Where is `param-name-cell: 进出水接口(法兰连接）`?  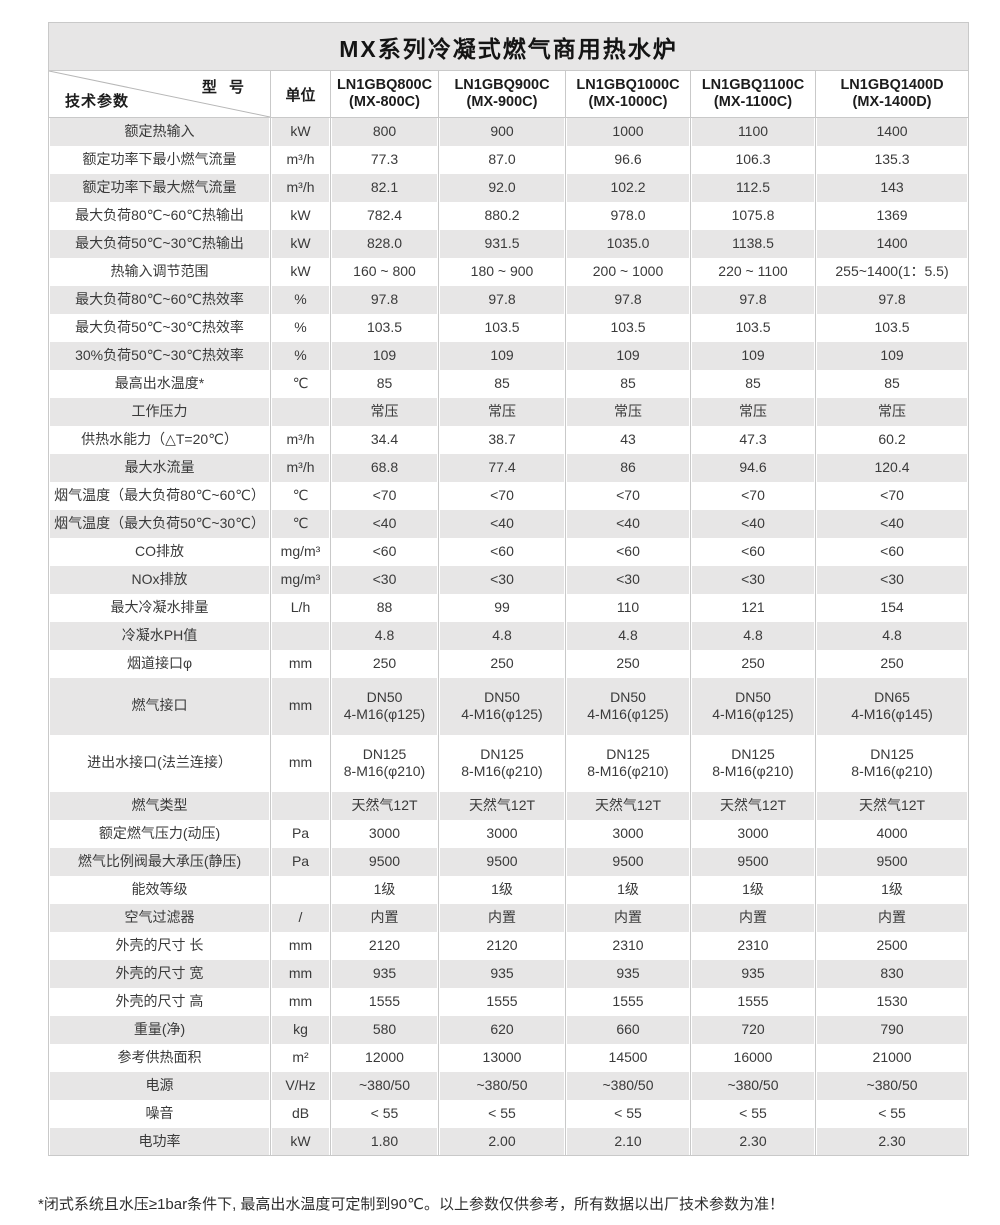
param-name-cell: 进出水接口(法兰连接） is located at coordinates (159, 763).